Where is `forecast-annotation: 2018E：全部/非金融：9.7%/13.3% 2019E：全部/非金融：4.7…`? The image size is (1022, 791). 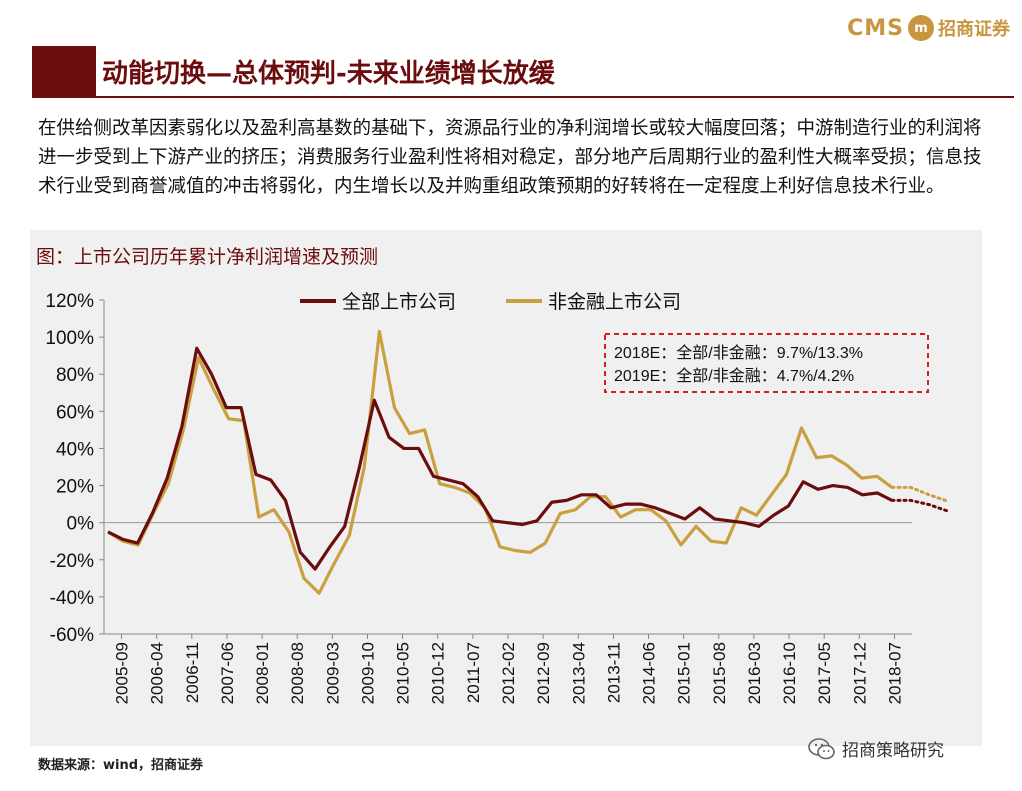
forecast-annotation: 2018E：全部/非金融：9.7%/13.3% 2019E：全部/非金融：4.7… is located at coordinates (766, 363).